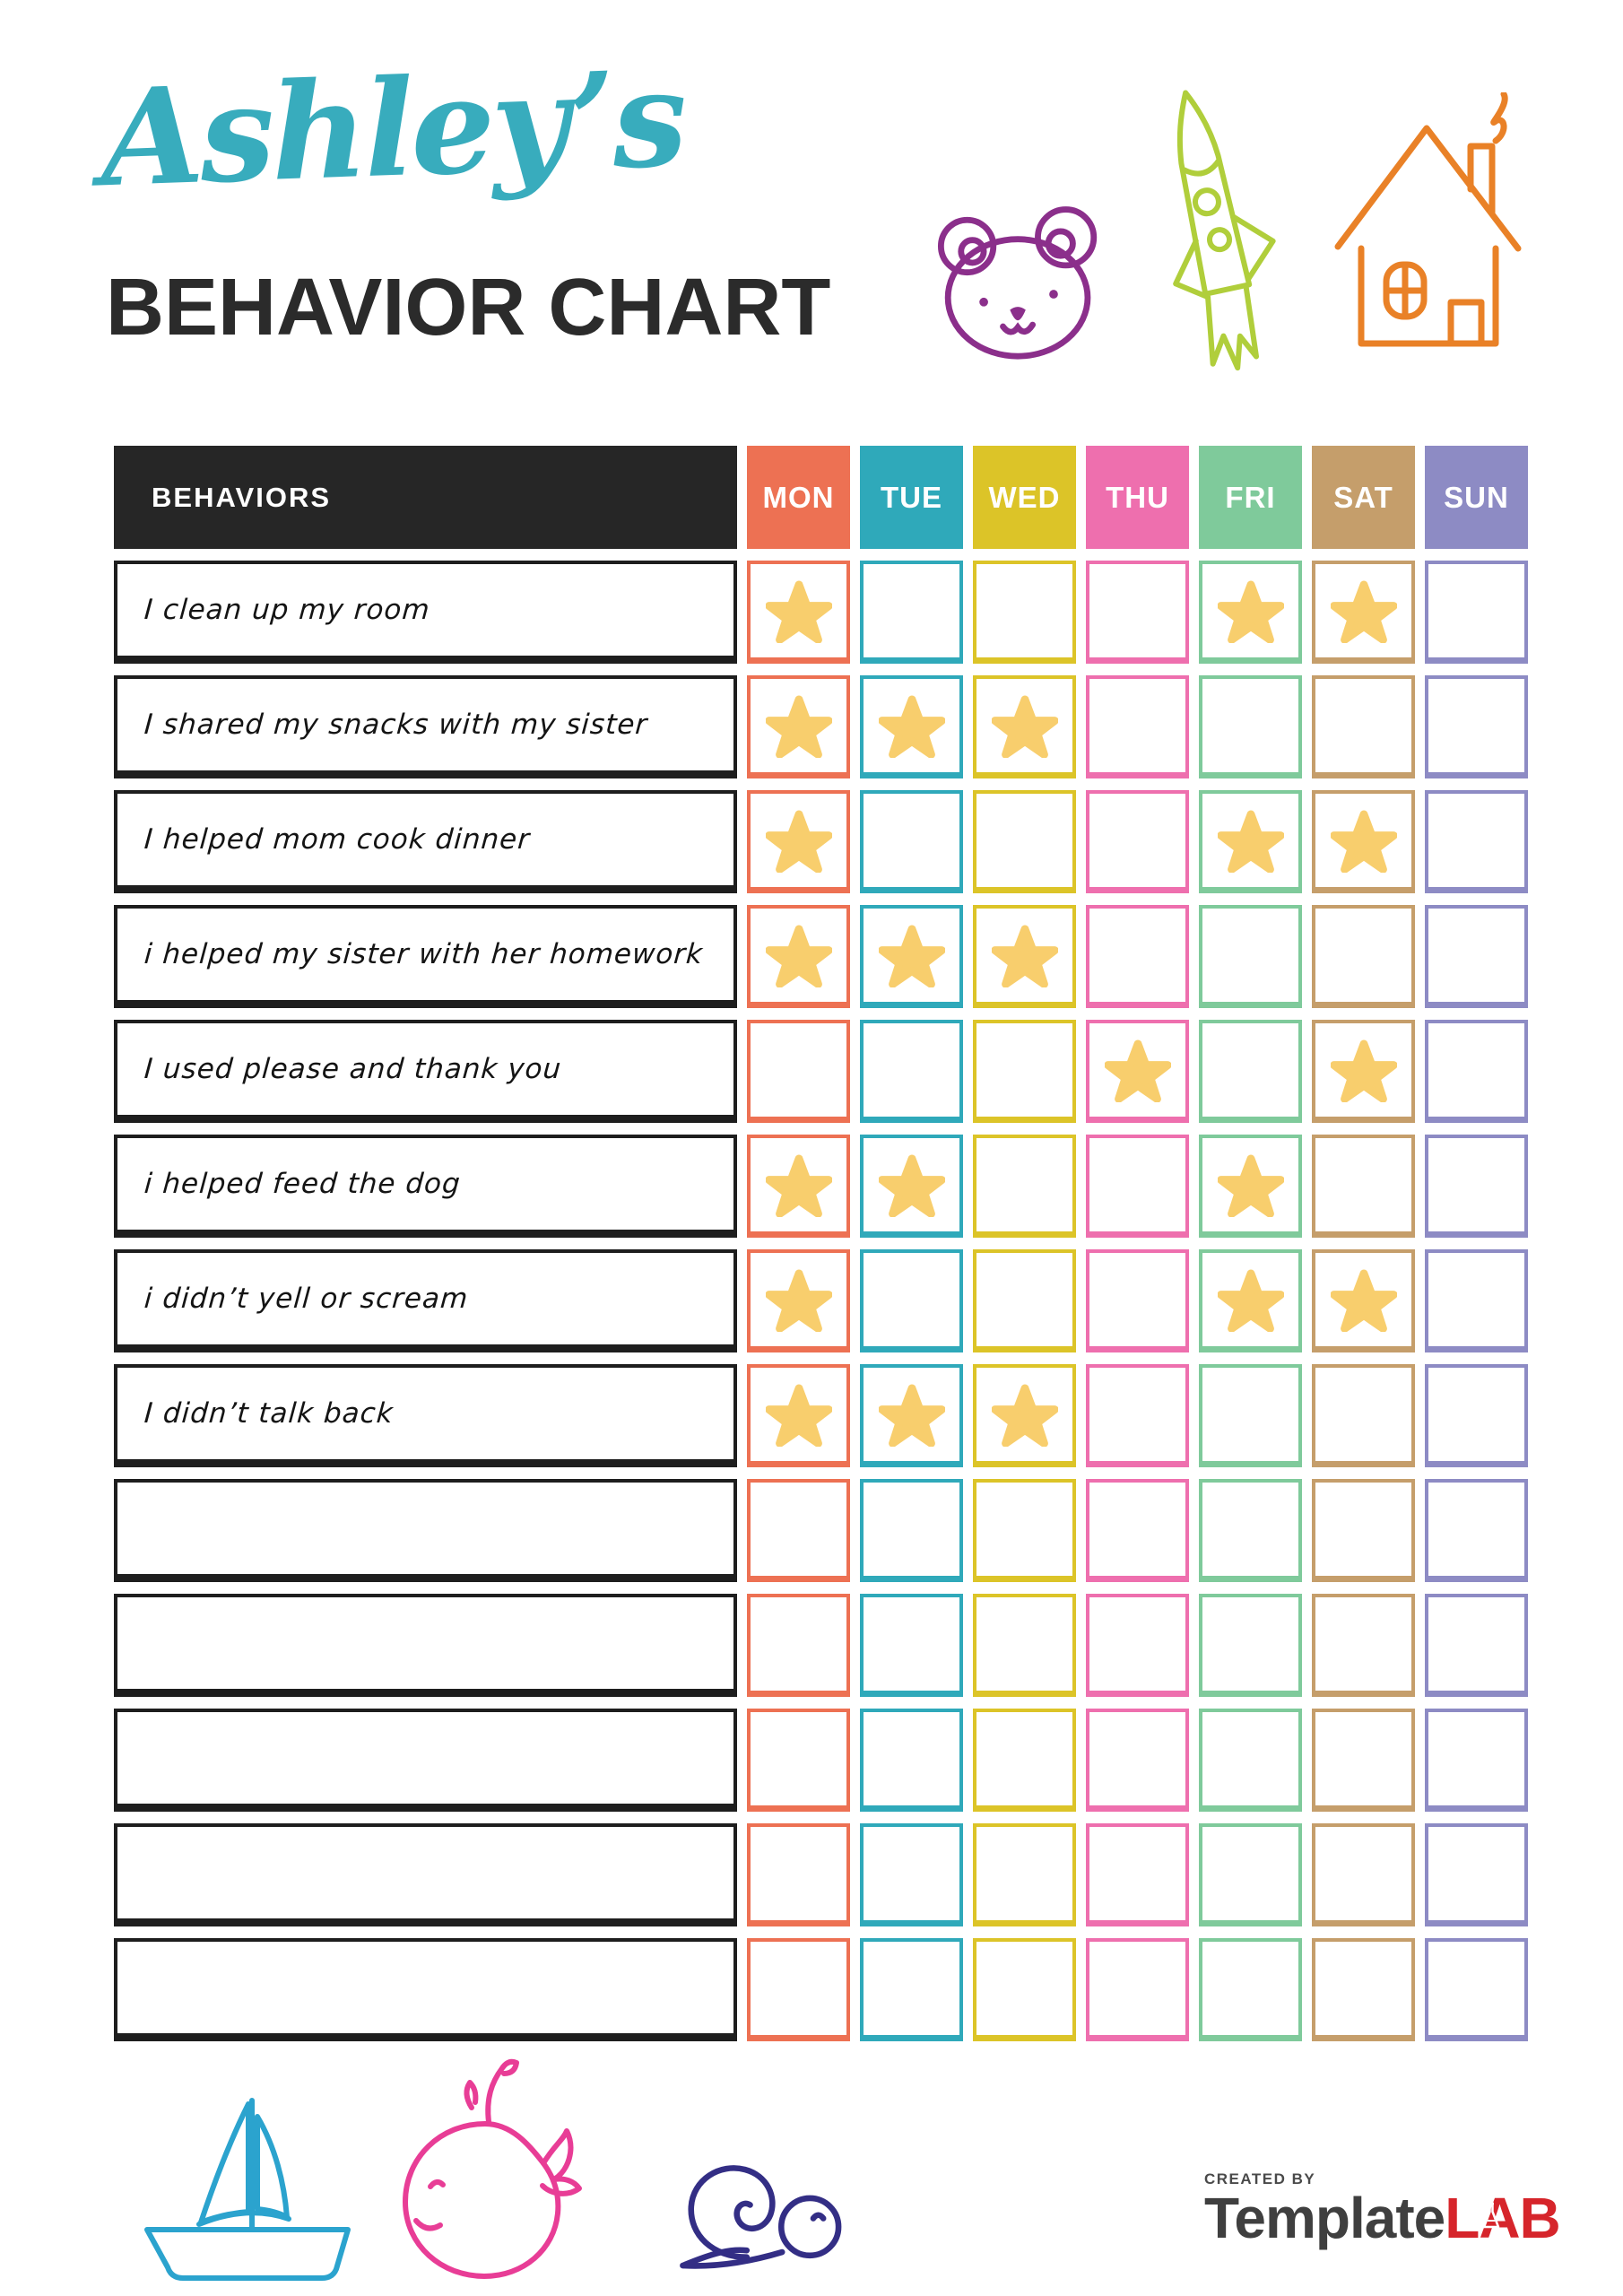 This screenshot has width=1623, height=2296. Describe the element at coordinates (911, 497) in the screenshot. I see `day-header-tue: TUE` at that location.